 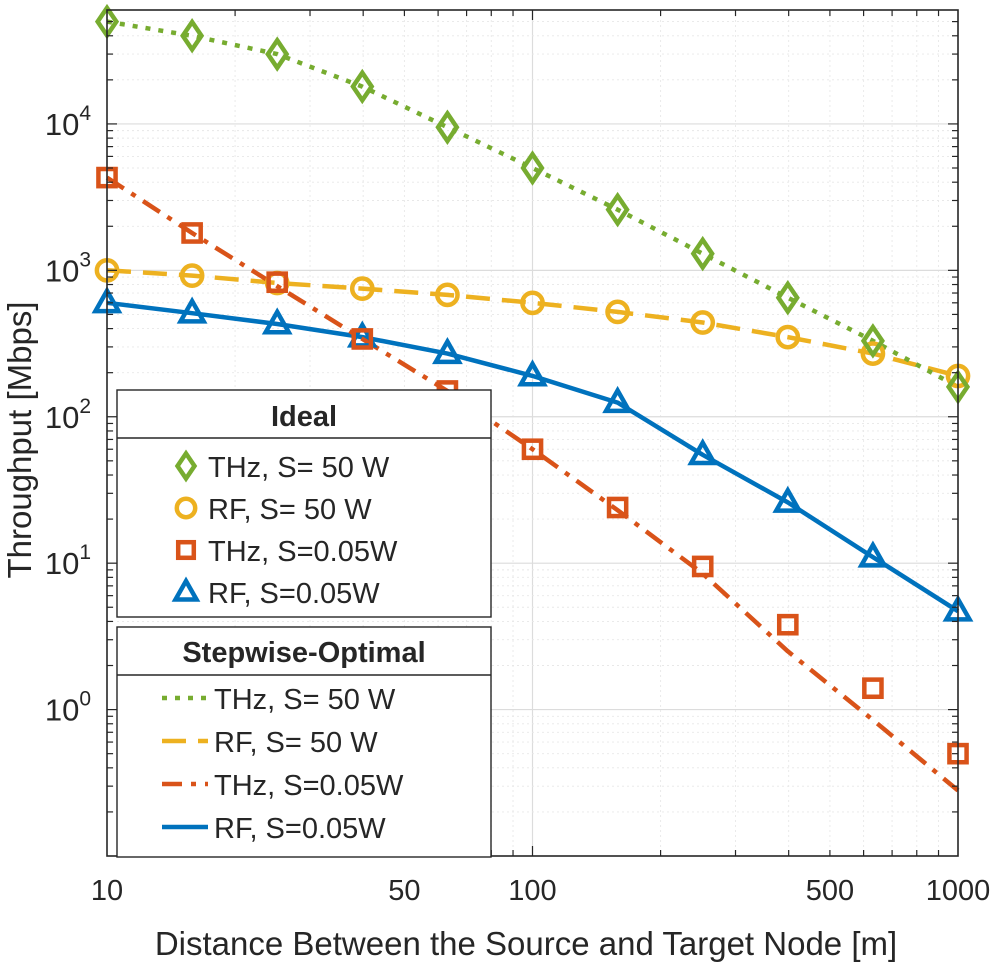 I want to click on legend-ideal-label: THz, S= 50 W, so click(x=299, y=468).